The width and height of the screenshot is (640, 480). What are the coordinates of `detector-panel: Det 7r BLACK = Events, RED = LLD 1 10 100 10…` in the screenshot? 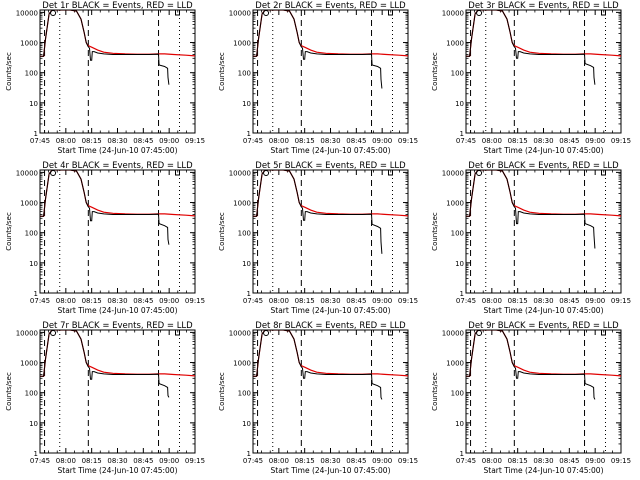 It's located at (105, 398).